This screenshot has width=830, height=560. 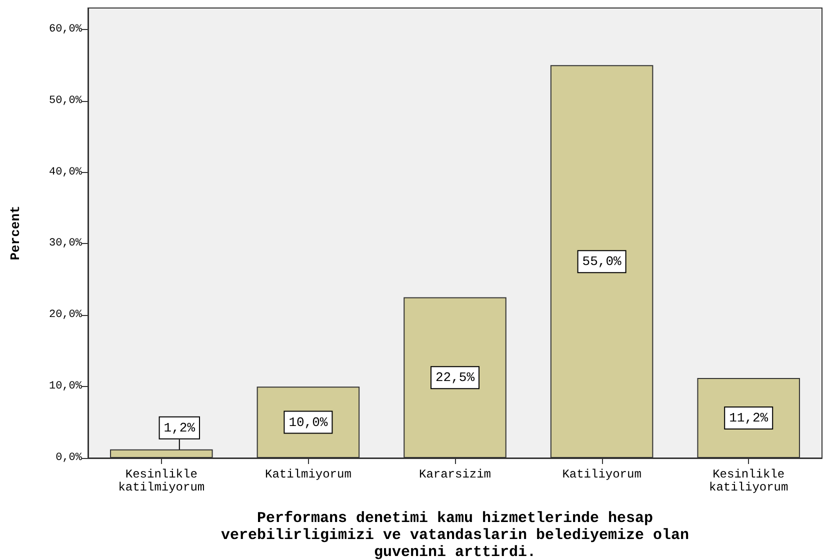 I want to click on y-tick-label: 60,0%, so click(x=65, y=29).